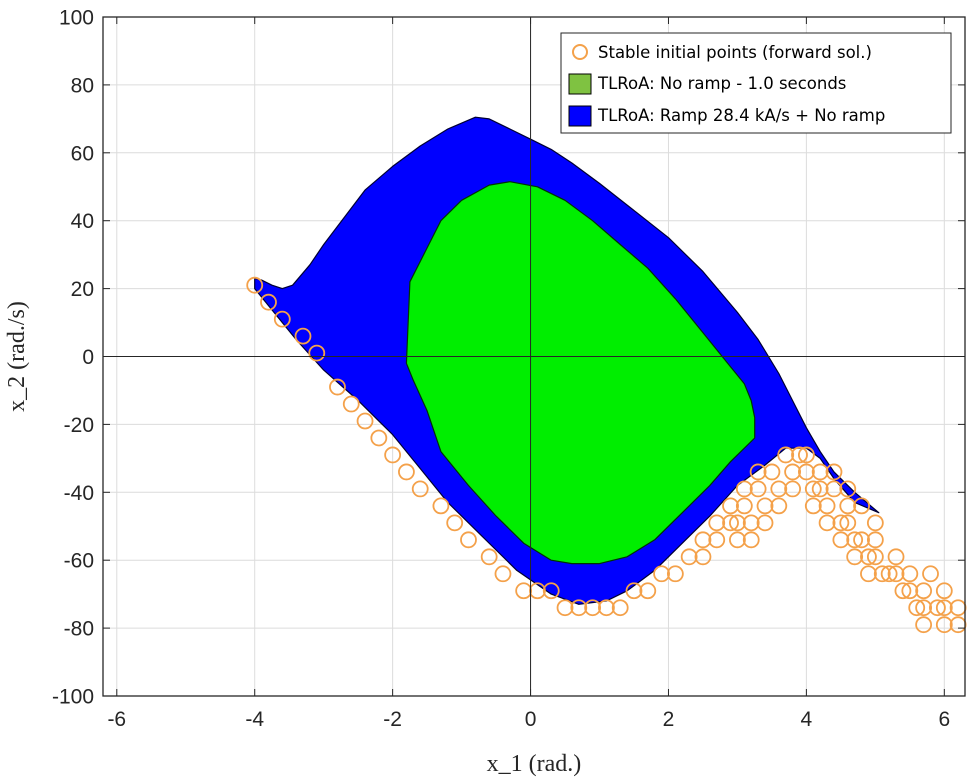 The width and height of the screenshot is (976, 777). Describe the element at coordinates (944, 719) in the screenshot. I see `x-tick-label: 6` at that location.